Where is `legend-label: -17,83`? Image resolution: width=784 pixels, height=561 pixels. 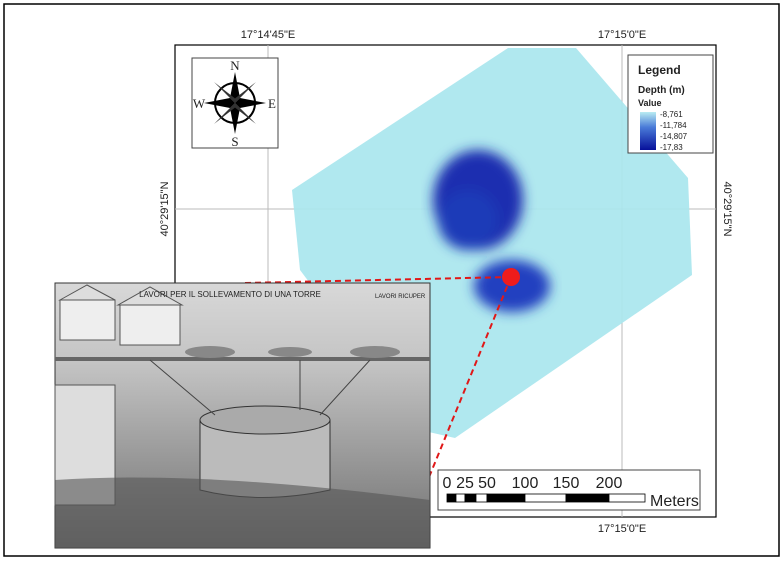
legend-label: -17,83 is located at coordinates (671, 147).